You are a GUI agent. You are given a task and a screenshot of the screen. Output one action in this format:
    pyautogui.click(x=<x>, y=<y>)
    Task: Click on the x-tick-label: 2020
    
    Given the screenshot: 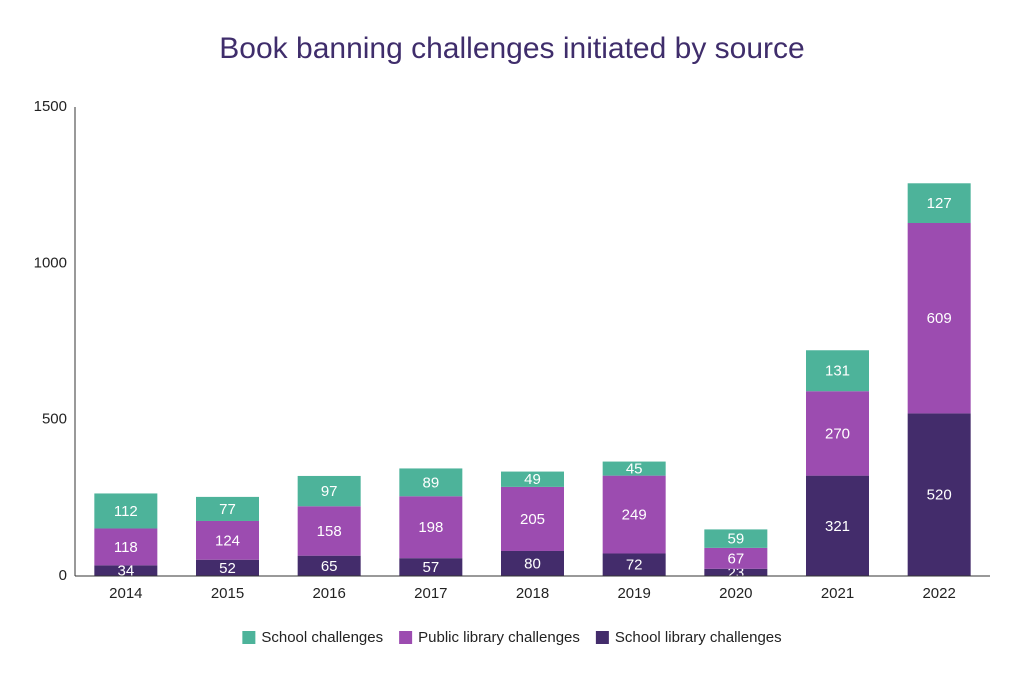 What is the action you would take?
    pyautogui.click(x=735, y=593)
    